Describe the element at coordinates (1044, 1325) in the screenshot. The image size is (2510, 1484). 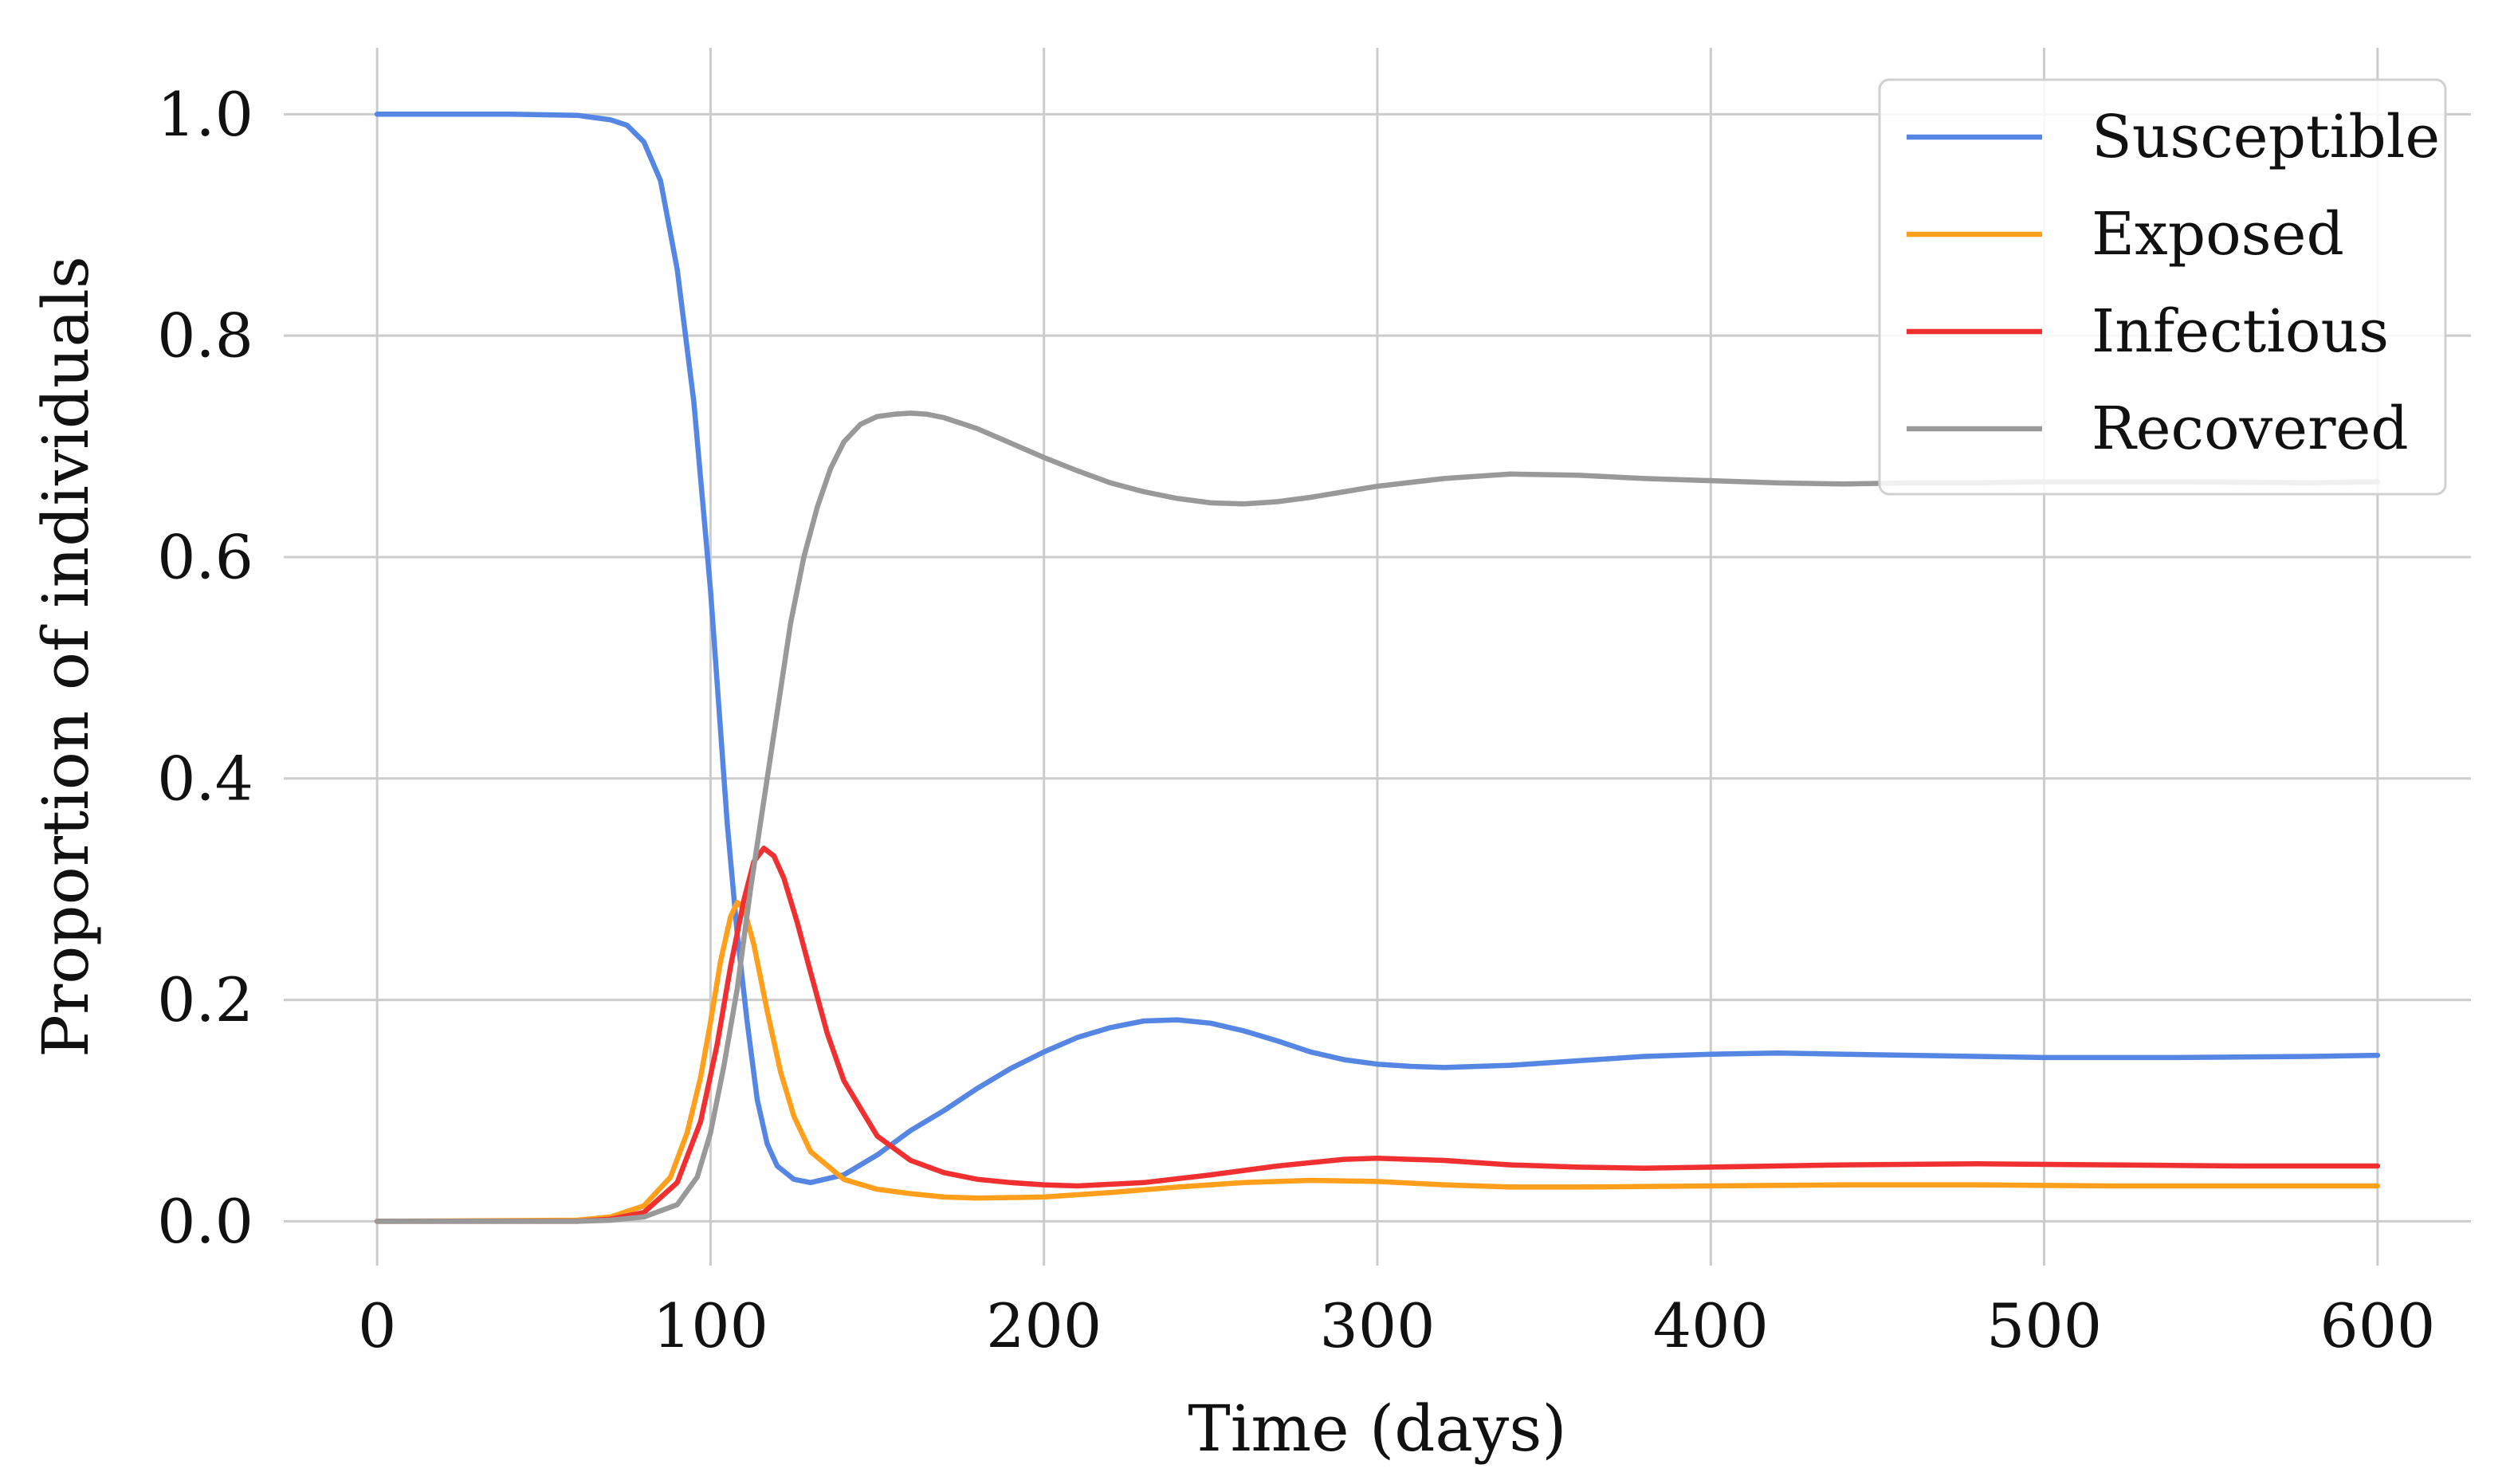
I see `x-tick-label: 200` at that location.